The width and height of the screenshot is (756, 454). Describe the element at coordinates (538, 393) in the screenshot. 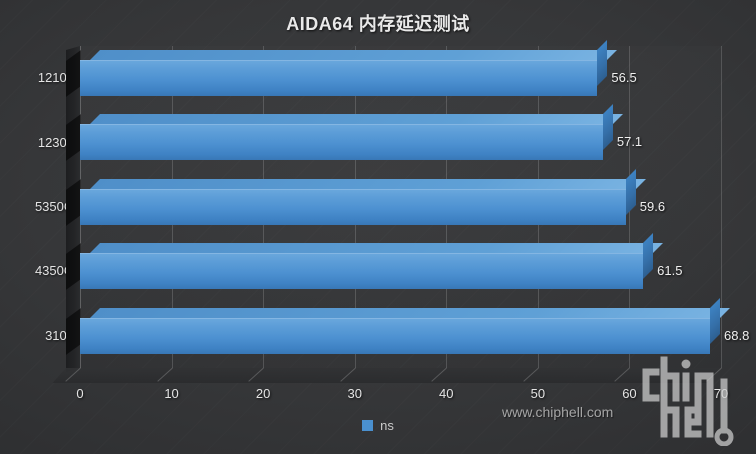

I see `x-tick-50: 50` at that location.